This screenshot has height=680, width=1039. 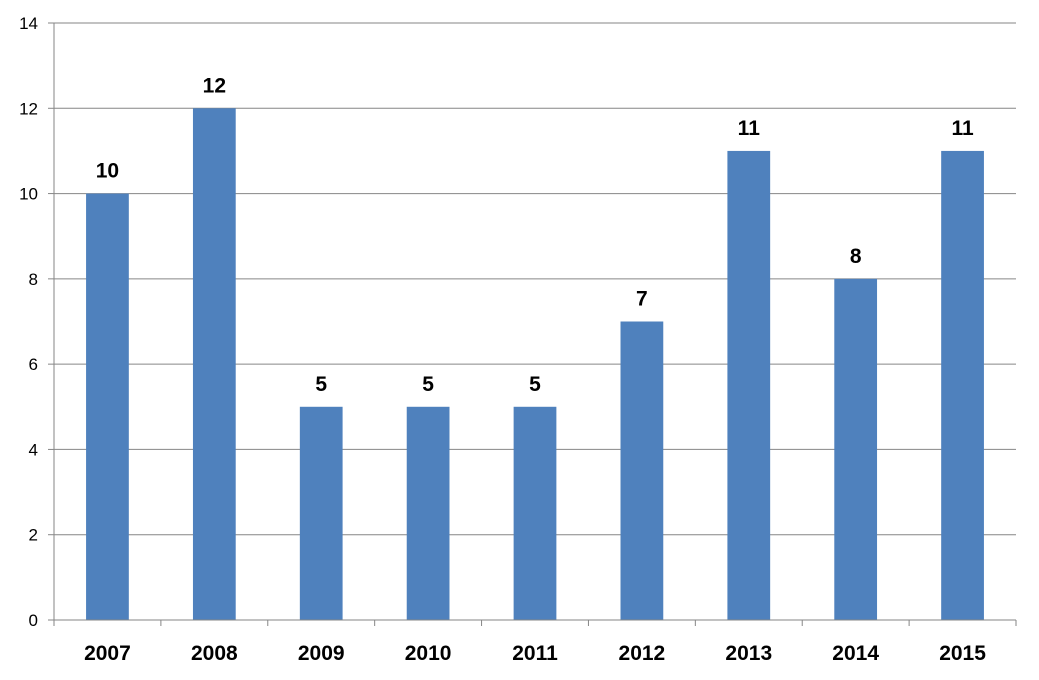 I want to click on bar-2009, so click(x=321, y=513).